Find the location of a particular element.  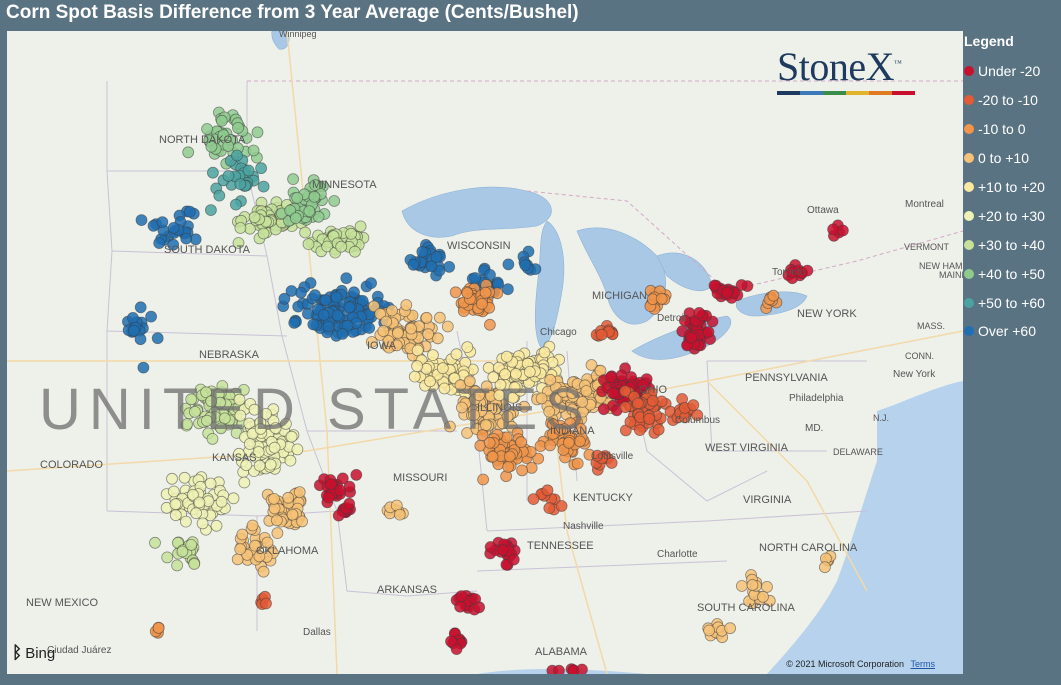

legend-item: +50 to +60 is located at coordinates (1012, 302).